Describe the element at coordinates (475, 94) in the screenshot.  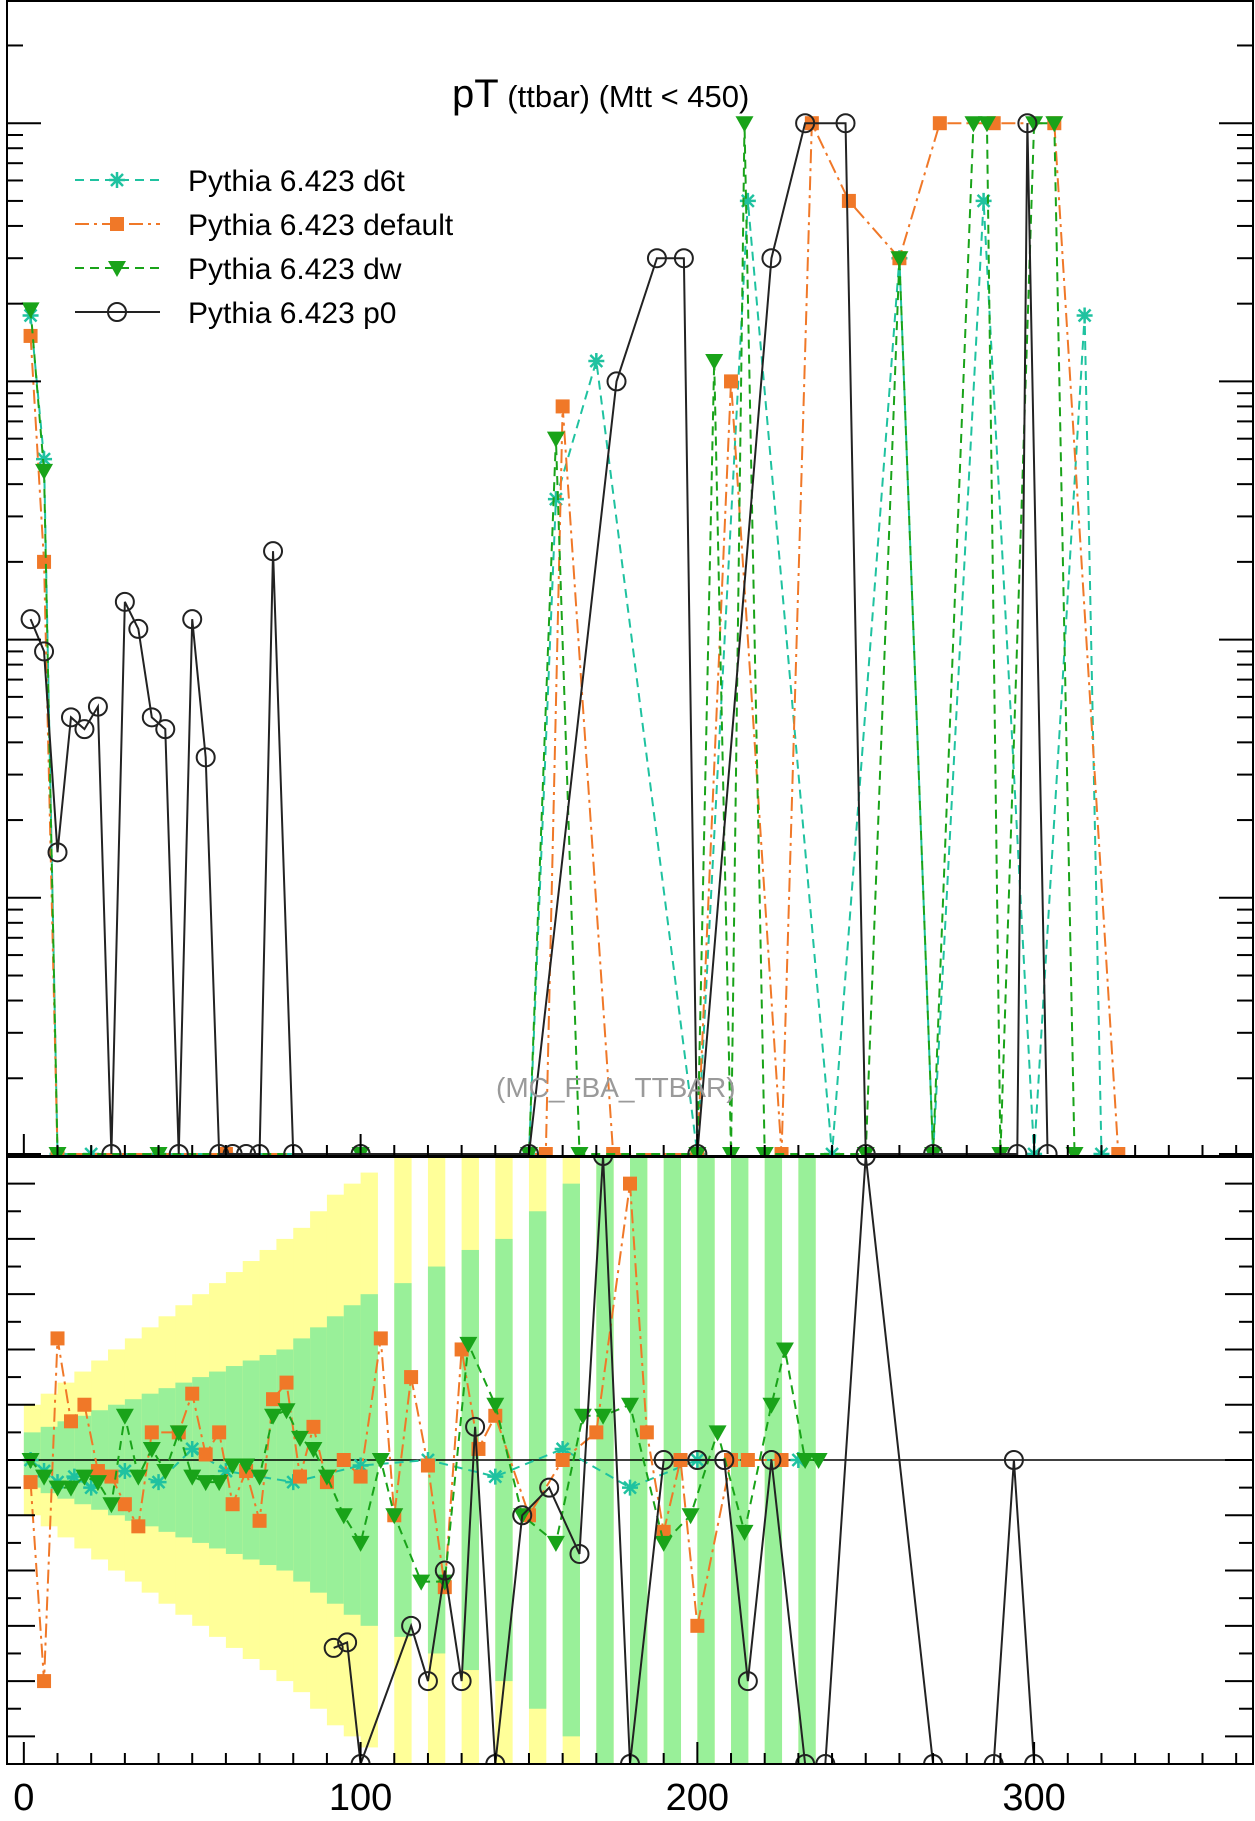
I see `plot-title-main: pT` at that location.